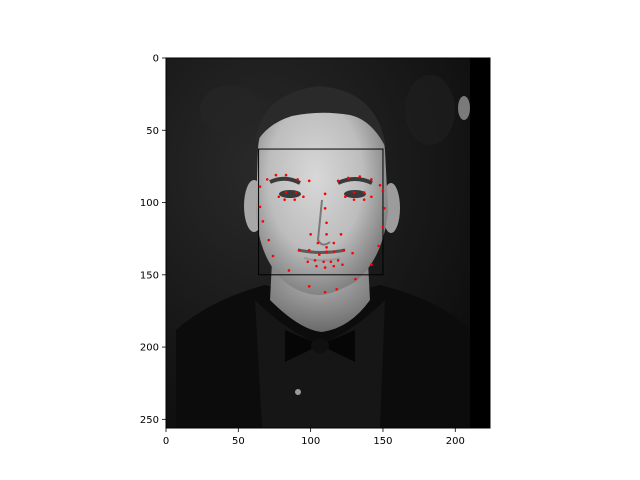 The height and width of the screenshot is (480, 640). I want to click on x-axis-ticks: 0 50 100 150 200, so click(314, 437).